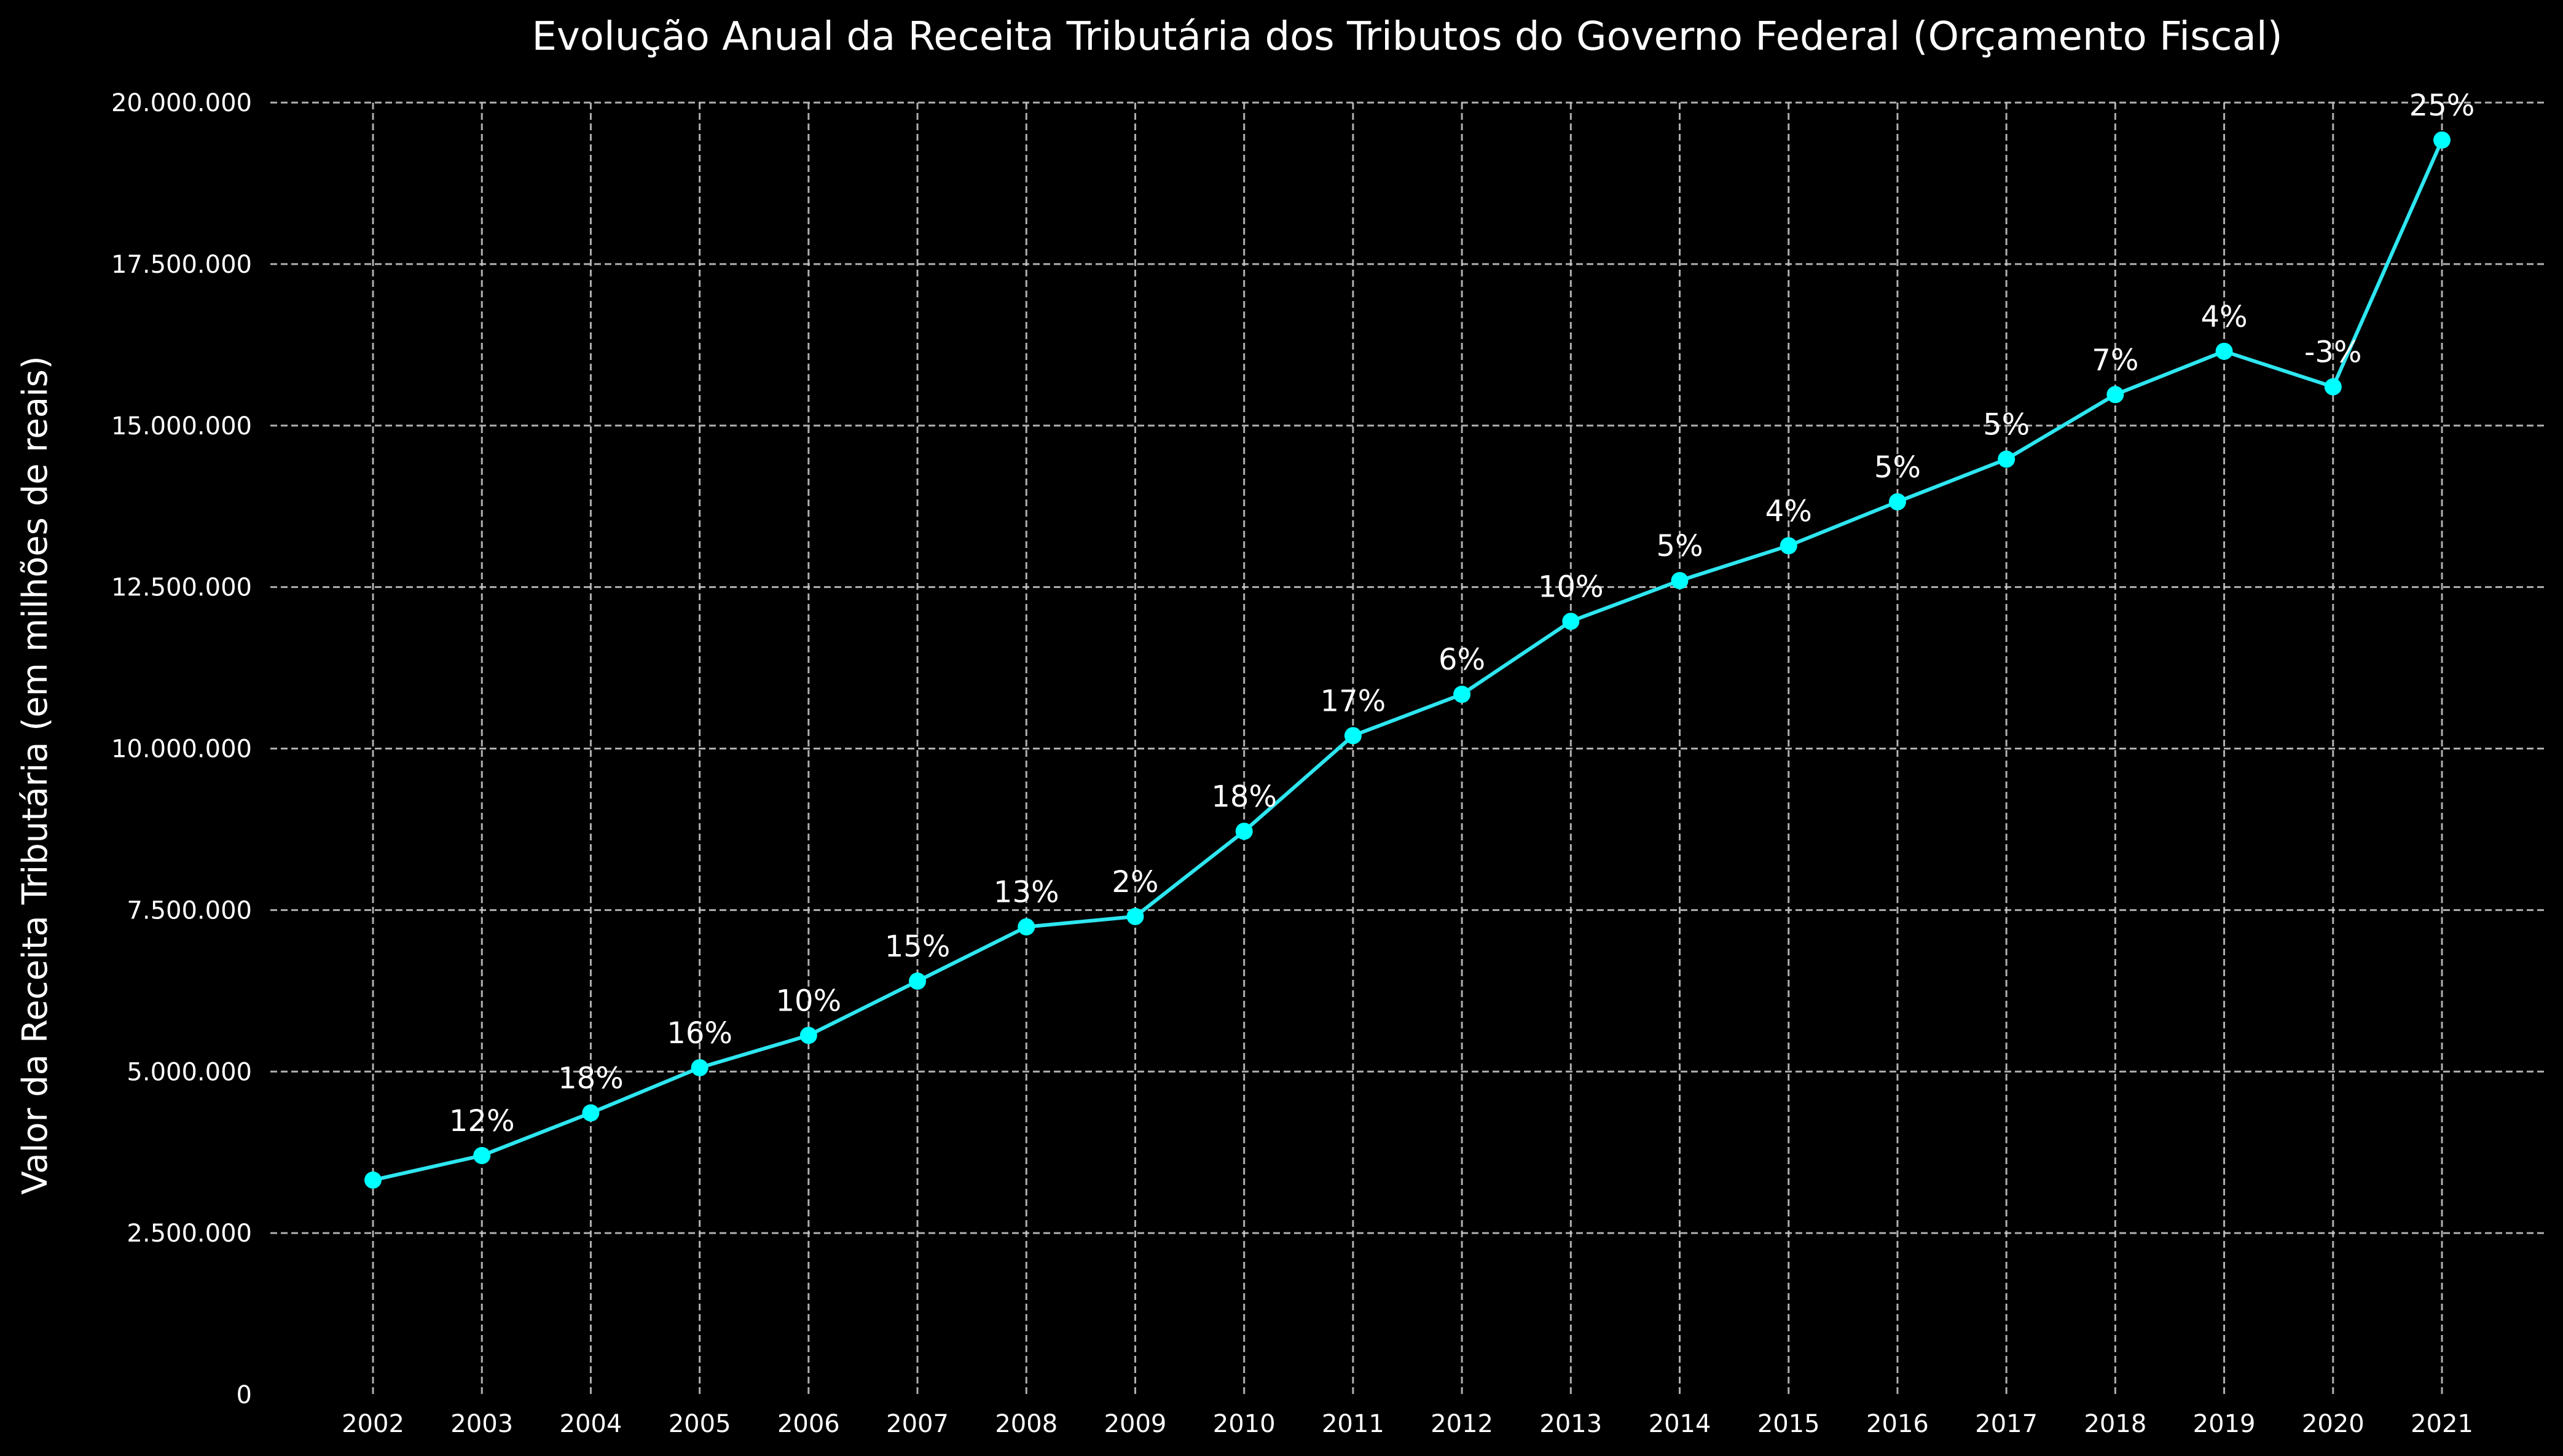 The image size is (2563, 1456). What do you see at coordinates (1245, 1424) in the screenshot?
I see `x-tick-label: 2010` at bounding box center [1245, 1424].